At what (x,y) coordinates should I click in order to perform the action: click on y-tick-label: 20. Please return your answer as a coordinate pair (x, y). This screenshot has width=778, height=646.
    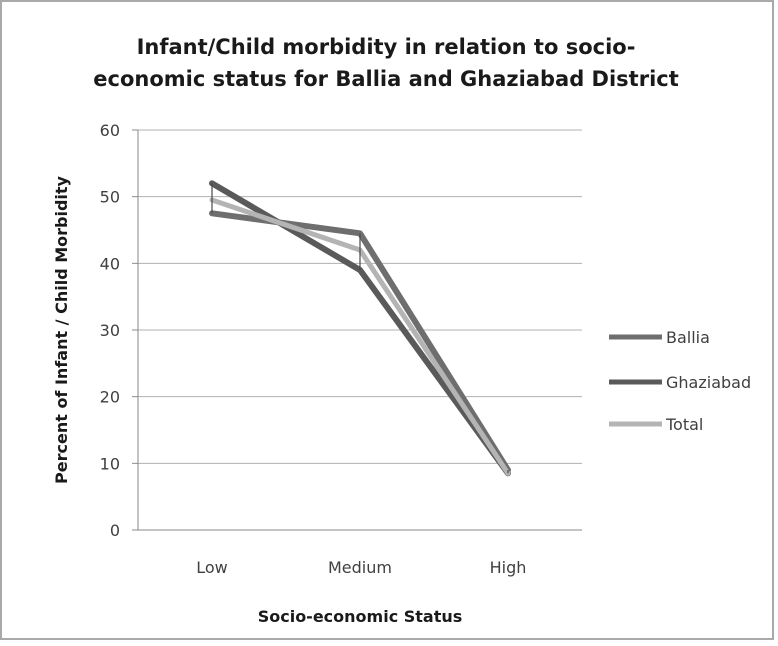
    Looking at the image, I should click on (110, 397).